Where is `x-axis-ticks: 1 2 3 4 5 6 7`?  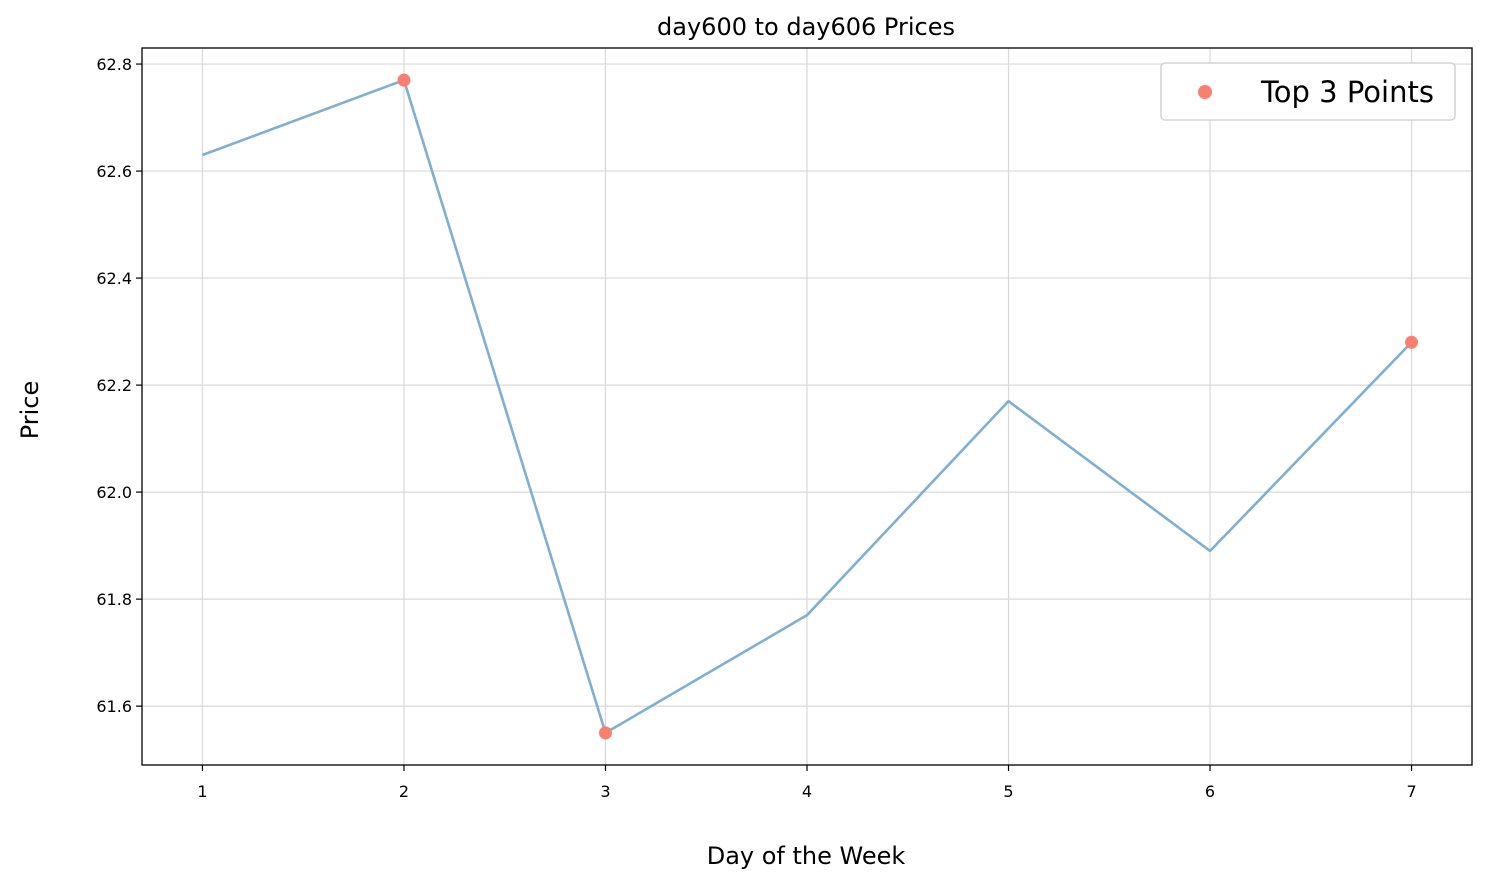
x-axis-ticks: 1 2 3 4 5 6 7 is located at coordinates (807, 783).